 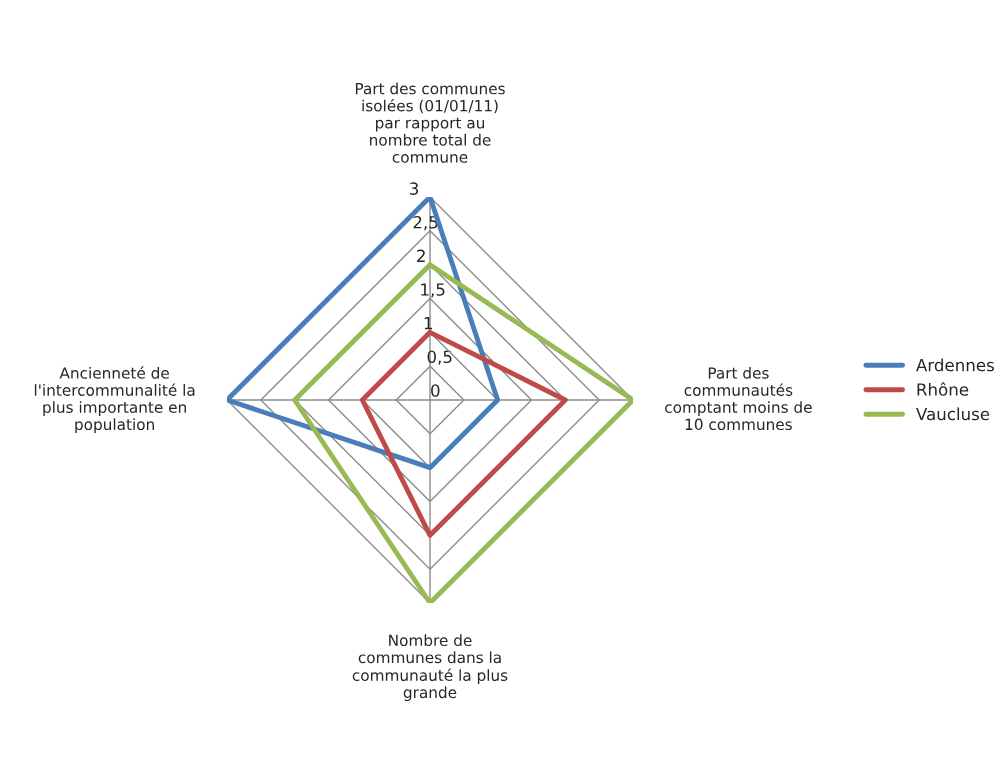 What do you see at coordinates (114, 400) in the screenshot?
I see `spoke-label: Ancienneté de l'intercommunalité la plus importante en population` at bounding box center [114, 400].